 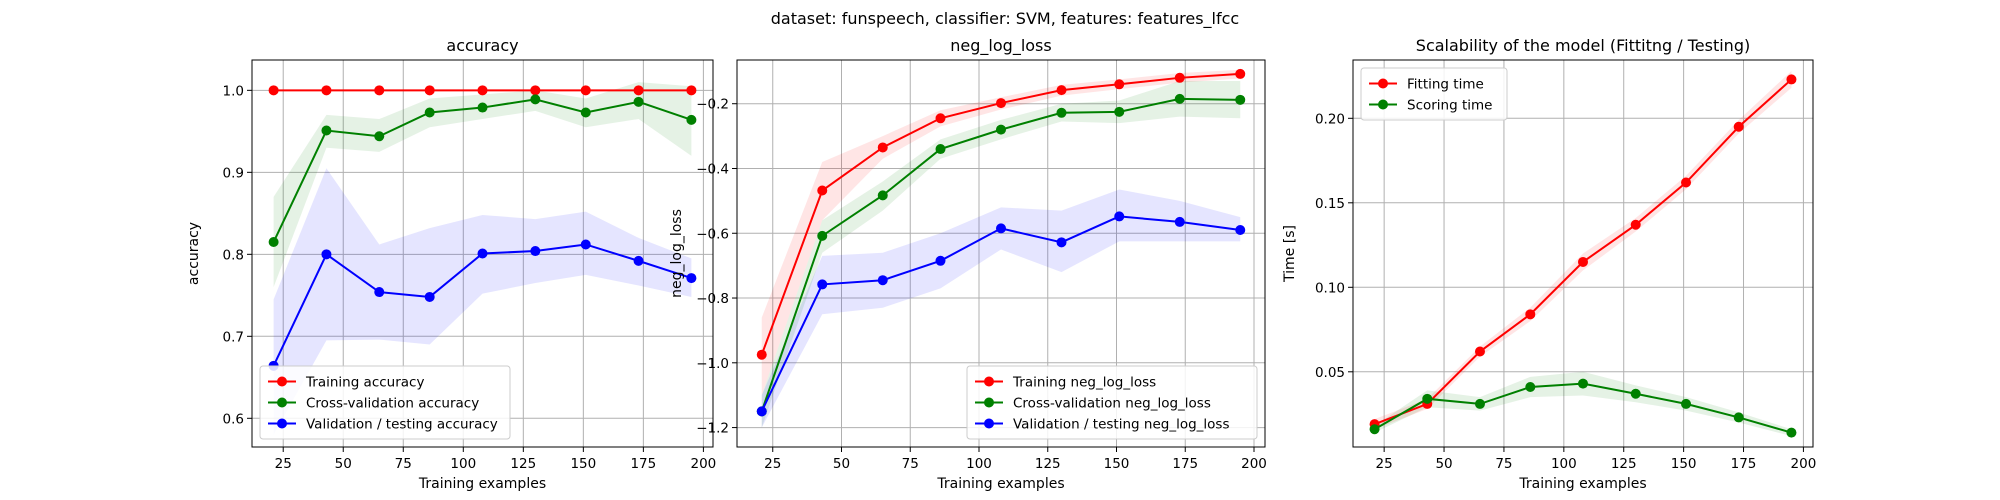 What do you see at coordinates (712, 105) in the screenshot?
I see `y-tick-label: −0.2` at bounding box center [712, 105].